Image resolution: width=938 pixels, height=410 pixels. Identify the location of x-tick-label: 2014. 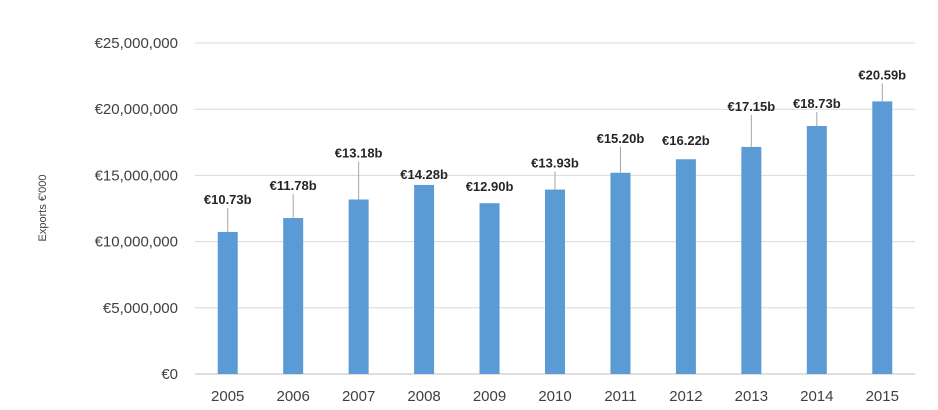
(816, 396).